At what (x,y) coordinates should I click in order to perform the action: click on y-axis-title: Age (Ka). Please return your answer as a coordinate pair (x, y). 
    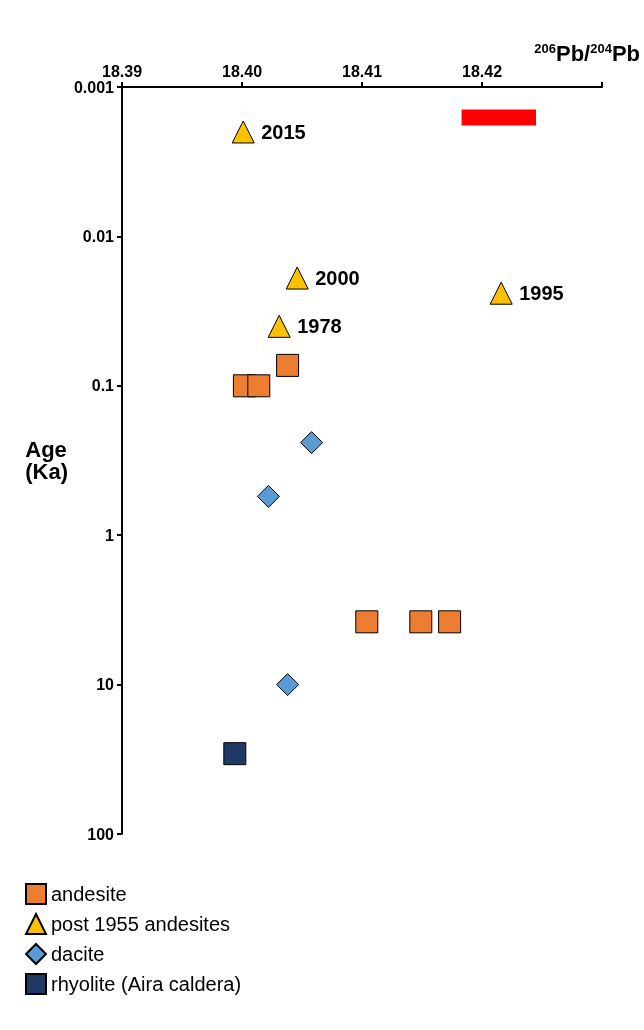
    Looking at the image, I should click on (47, 460).